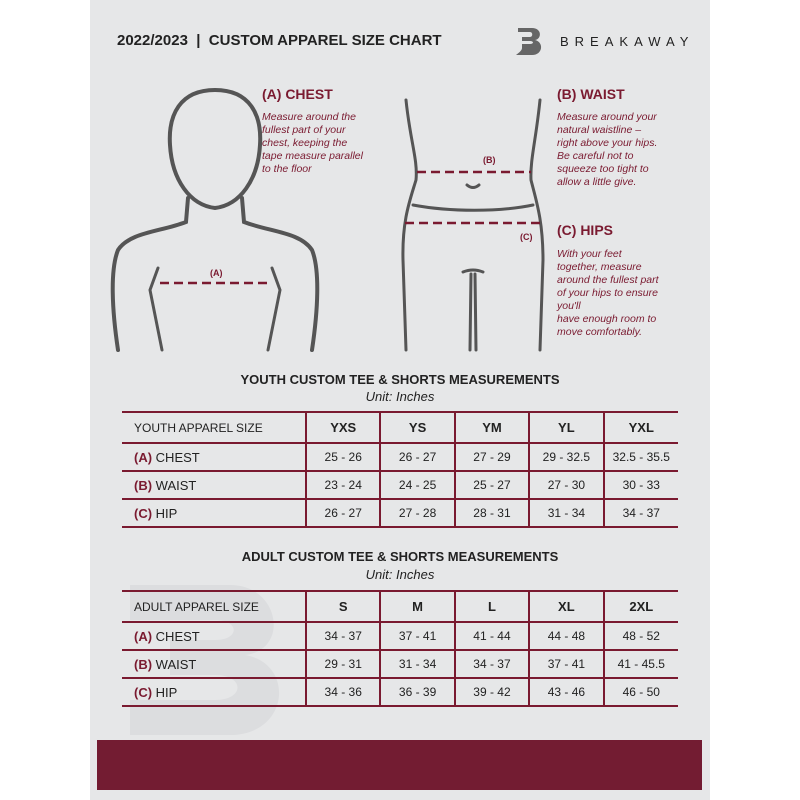  I want to click on table-cell: 28 - 31, so click(491, 513).